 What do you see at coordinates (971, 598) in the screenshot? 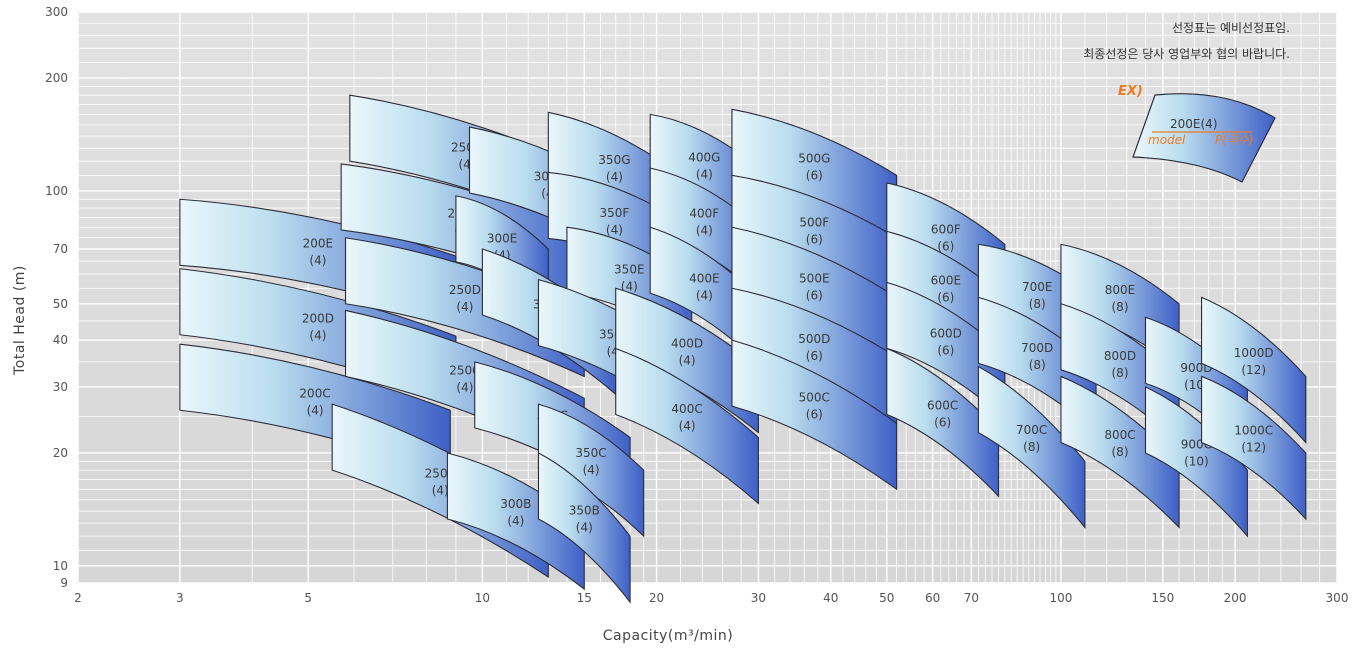
I see `x-tick-label: 70` at bounding box center [971, 598].